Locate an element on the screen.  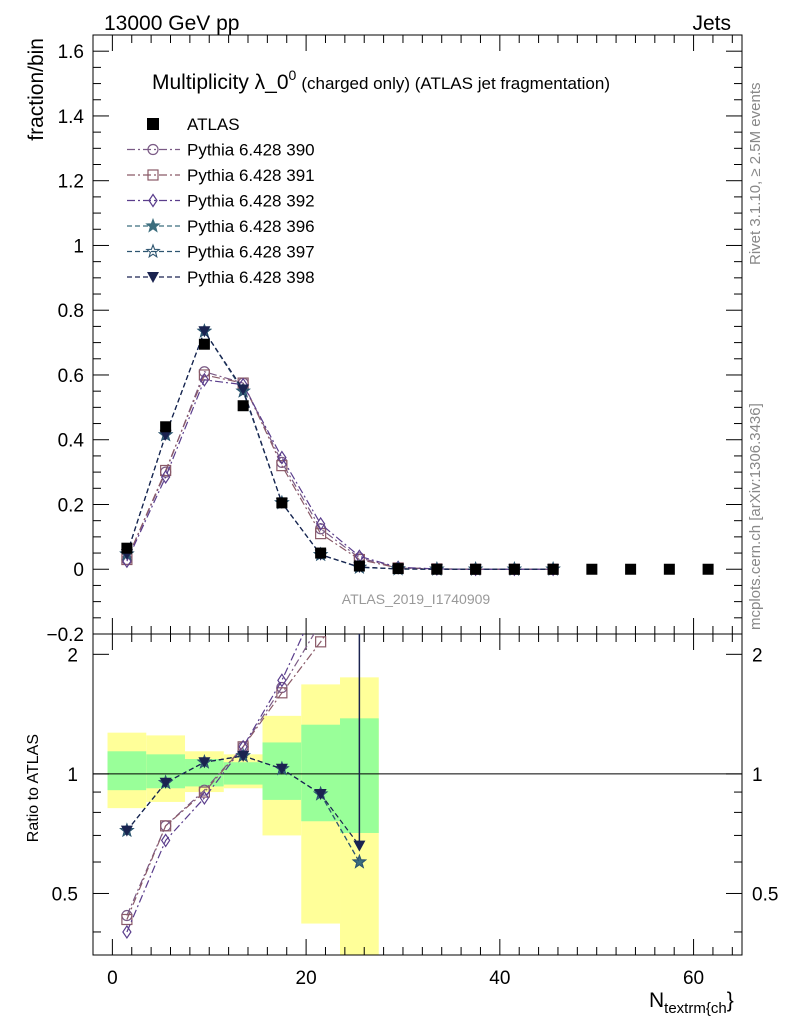
y-tick-label: 0.8 is located at coordinates (71, 311).